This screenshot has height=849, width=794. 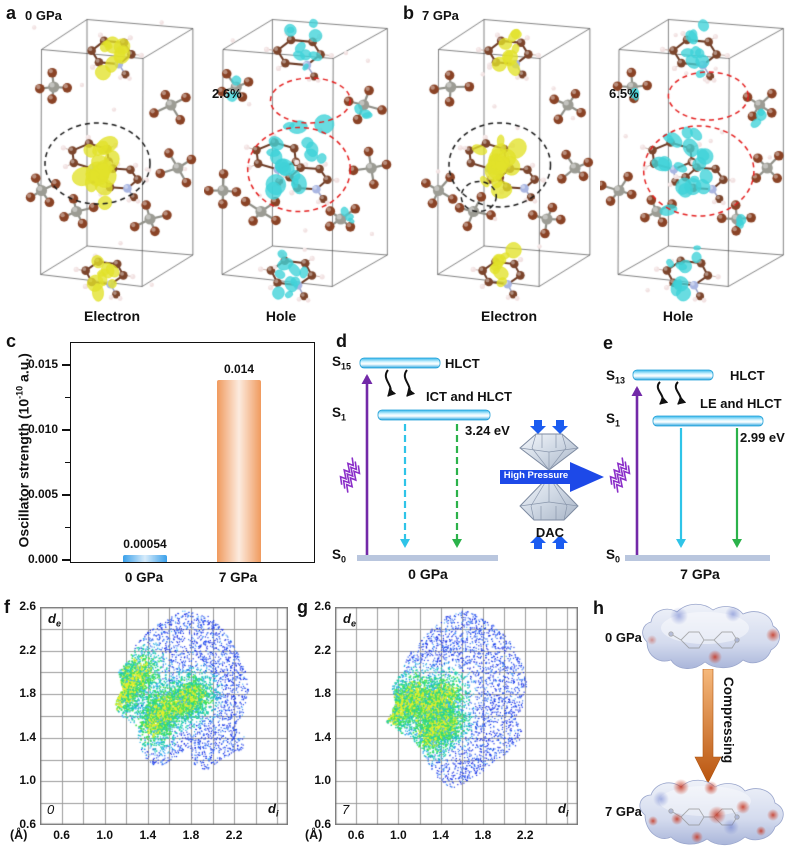 What do you see at coordinates (549, 542) in the screenshot?
I see `press-arrows-bottom-icon` at bounding box center [549, 542].